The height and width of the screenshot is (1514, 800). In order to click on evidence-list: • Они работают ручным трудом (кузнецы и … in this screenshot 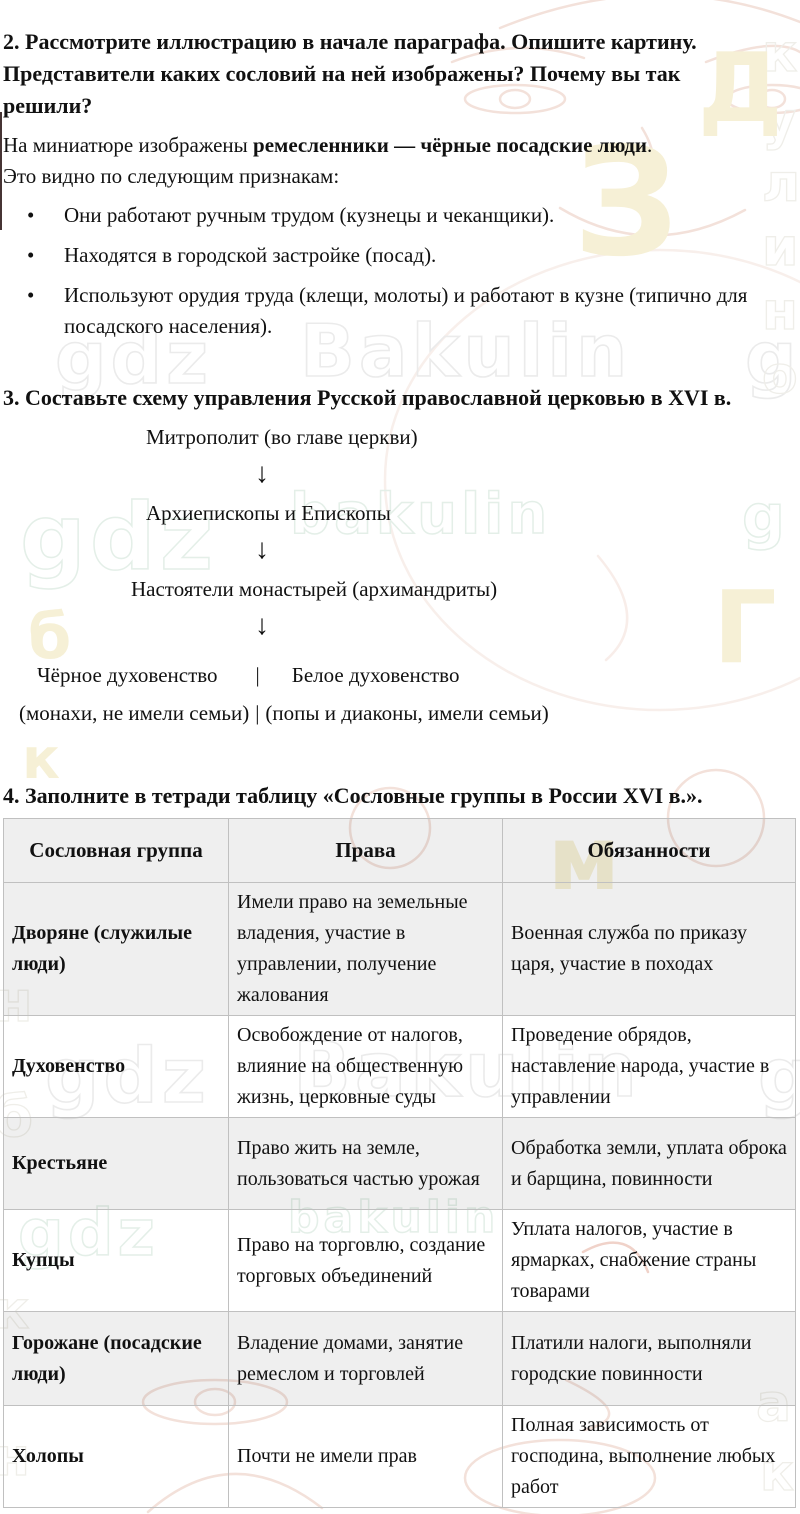, I will do `click(399, 271)`.